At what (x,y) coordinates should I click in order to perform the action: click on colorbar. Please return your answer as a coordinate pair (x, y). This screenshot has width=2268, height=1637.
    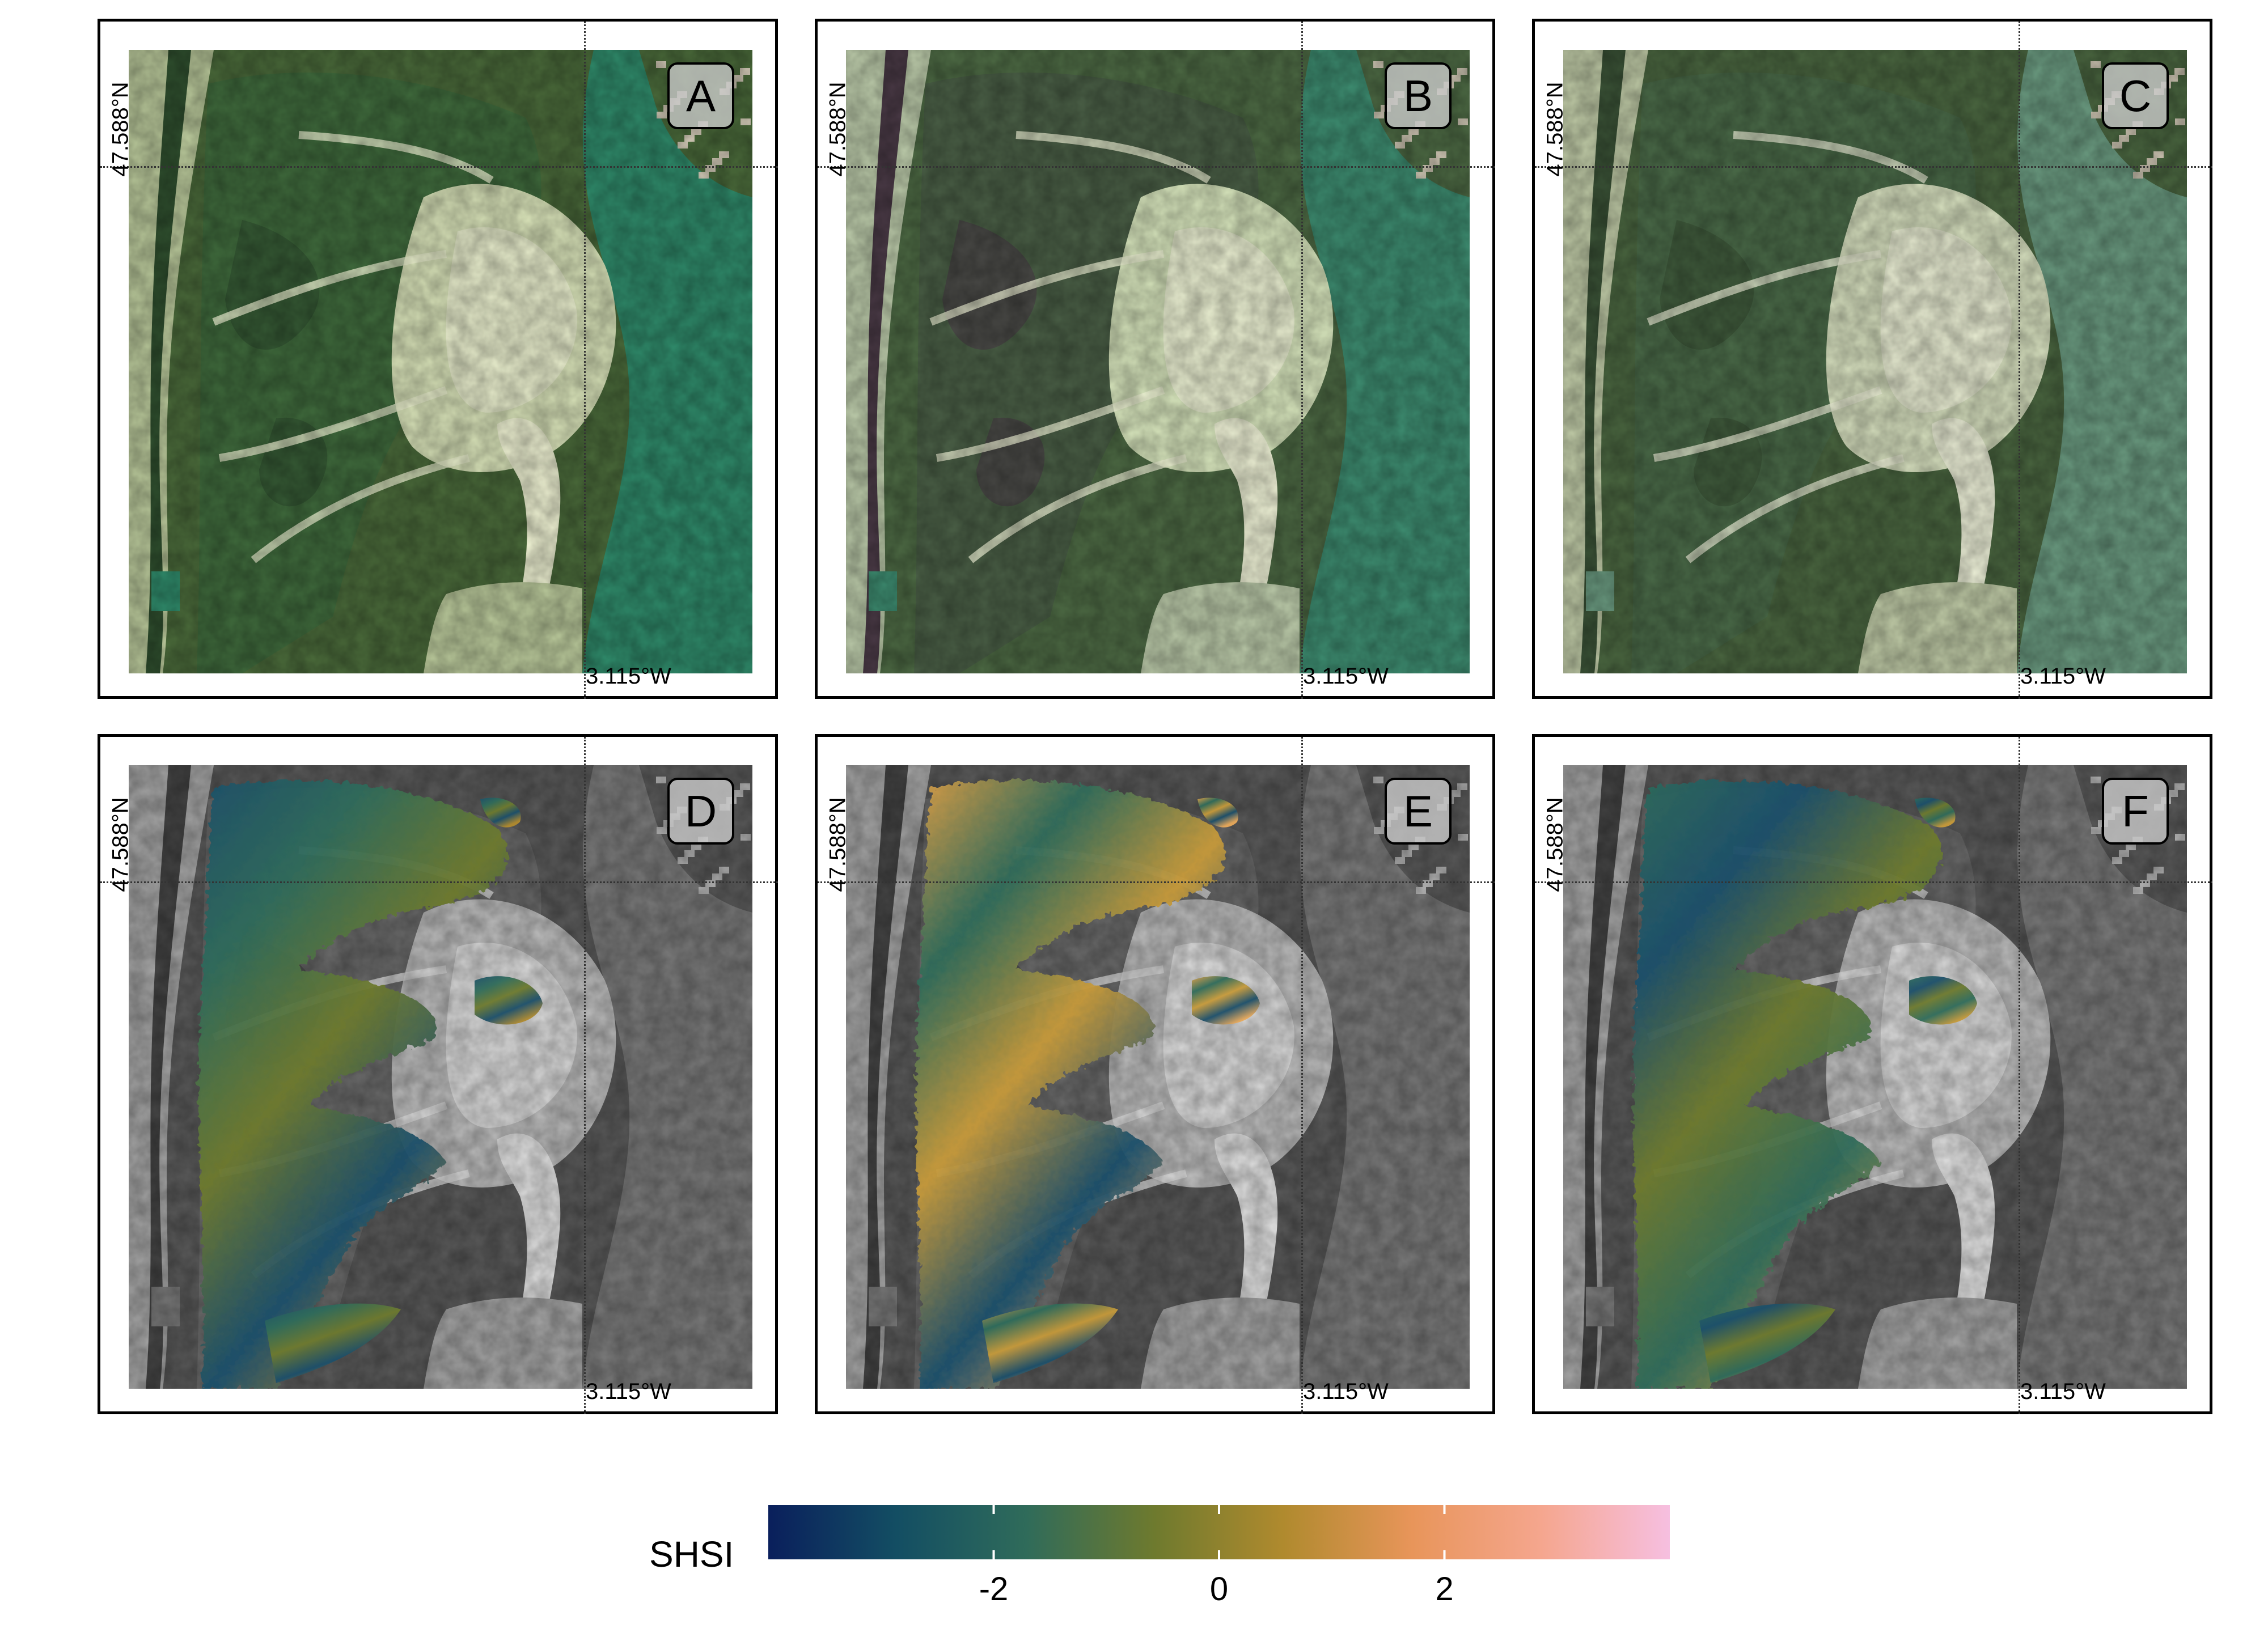
    Looking at the image, I should click on (1219, 1532).